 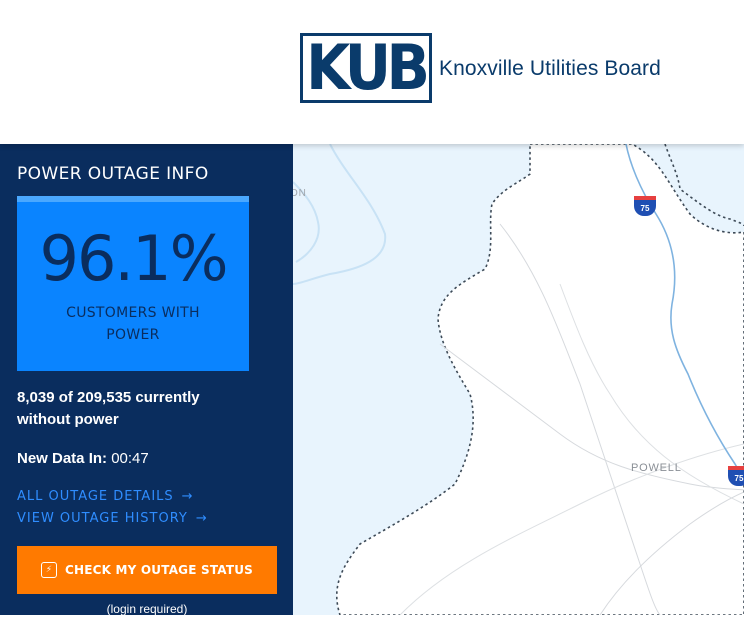 What do you see at coordinates (95, 496) in the screenshot?
I see `all-outage-details-label: ALL OUTAGE DETAILS` at bounding box center [95, 496].